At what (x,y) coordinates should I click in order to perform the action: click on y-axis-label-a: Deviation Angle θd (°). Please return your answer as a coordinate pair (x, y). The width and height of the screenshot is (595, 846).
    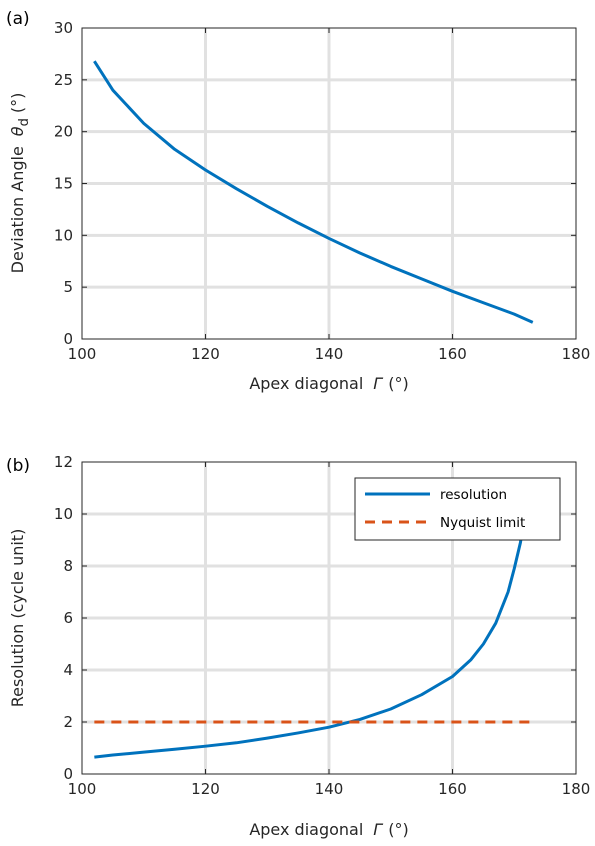
    Looking at the image, I should click on (20, 183).